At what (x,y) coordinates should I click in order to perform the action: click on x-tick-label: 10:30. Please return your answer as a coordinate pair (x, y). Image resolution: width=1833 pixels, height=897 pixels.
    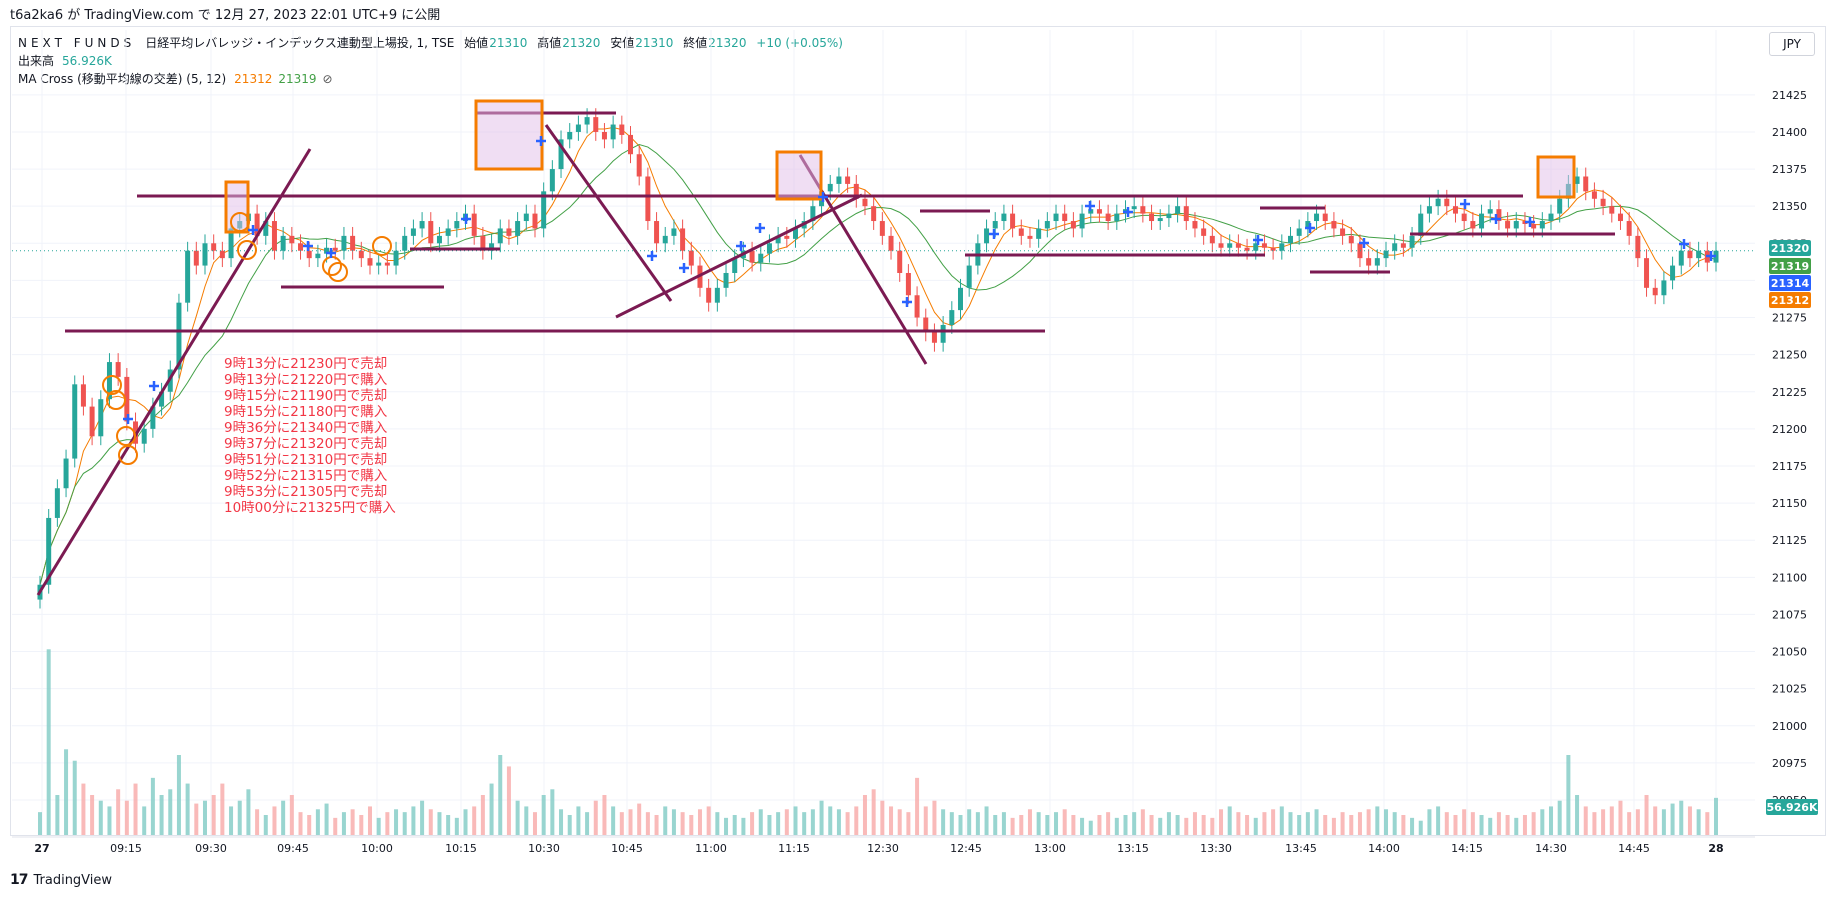
    Looking at the image, I should click on (544, 848).